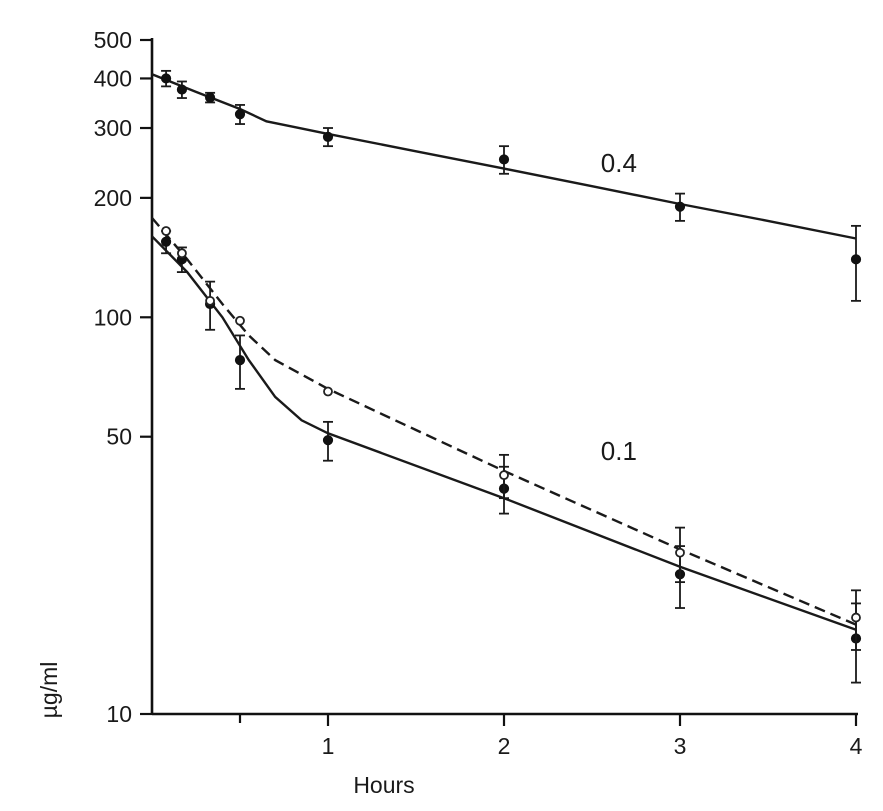 This screenshot has width=883, height=811. I want to click on y-tick-label: 10, so click(119, 714).